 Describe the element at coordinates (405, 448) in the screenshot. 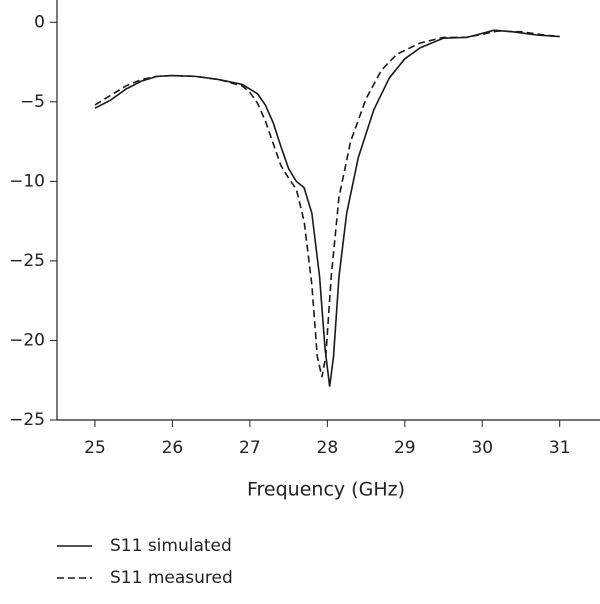

I see `x-tick-label: 29` at that location.